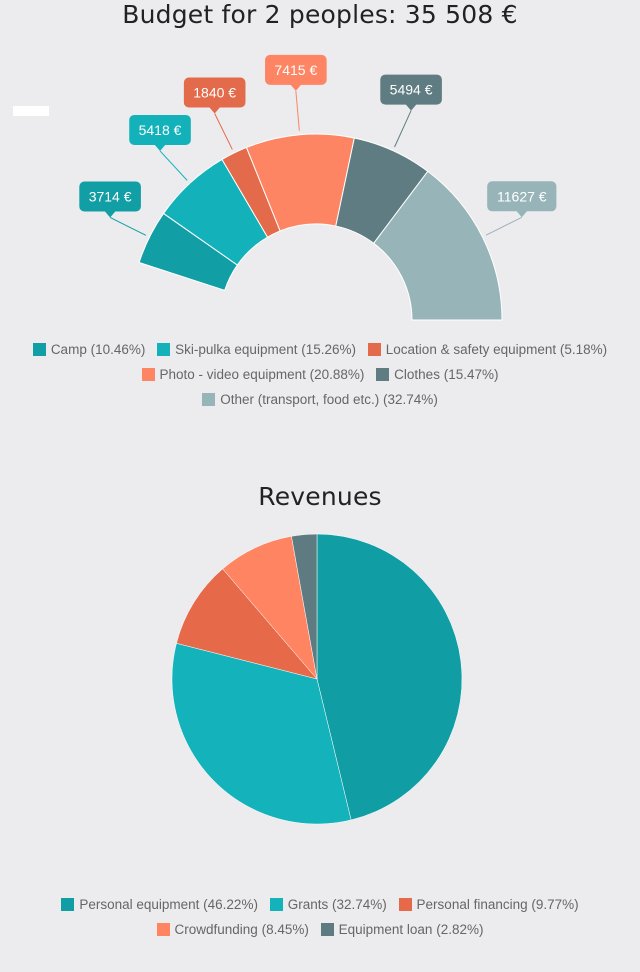 The image size is (640, 972). Describe the element at coordinates (471, 349) in the screenshot. I see `legend-label: Location & safety equipment` at that location.